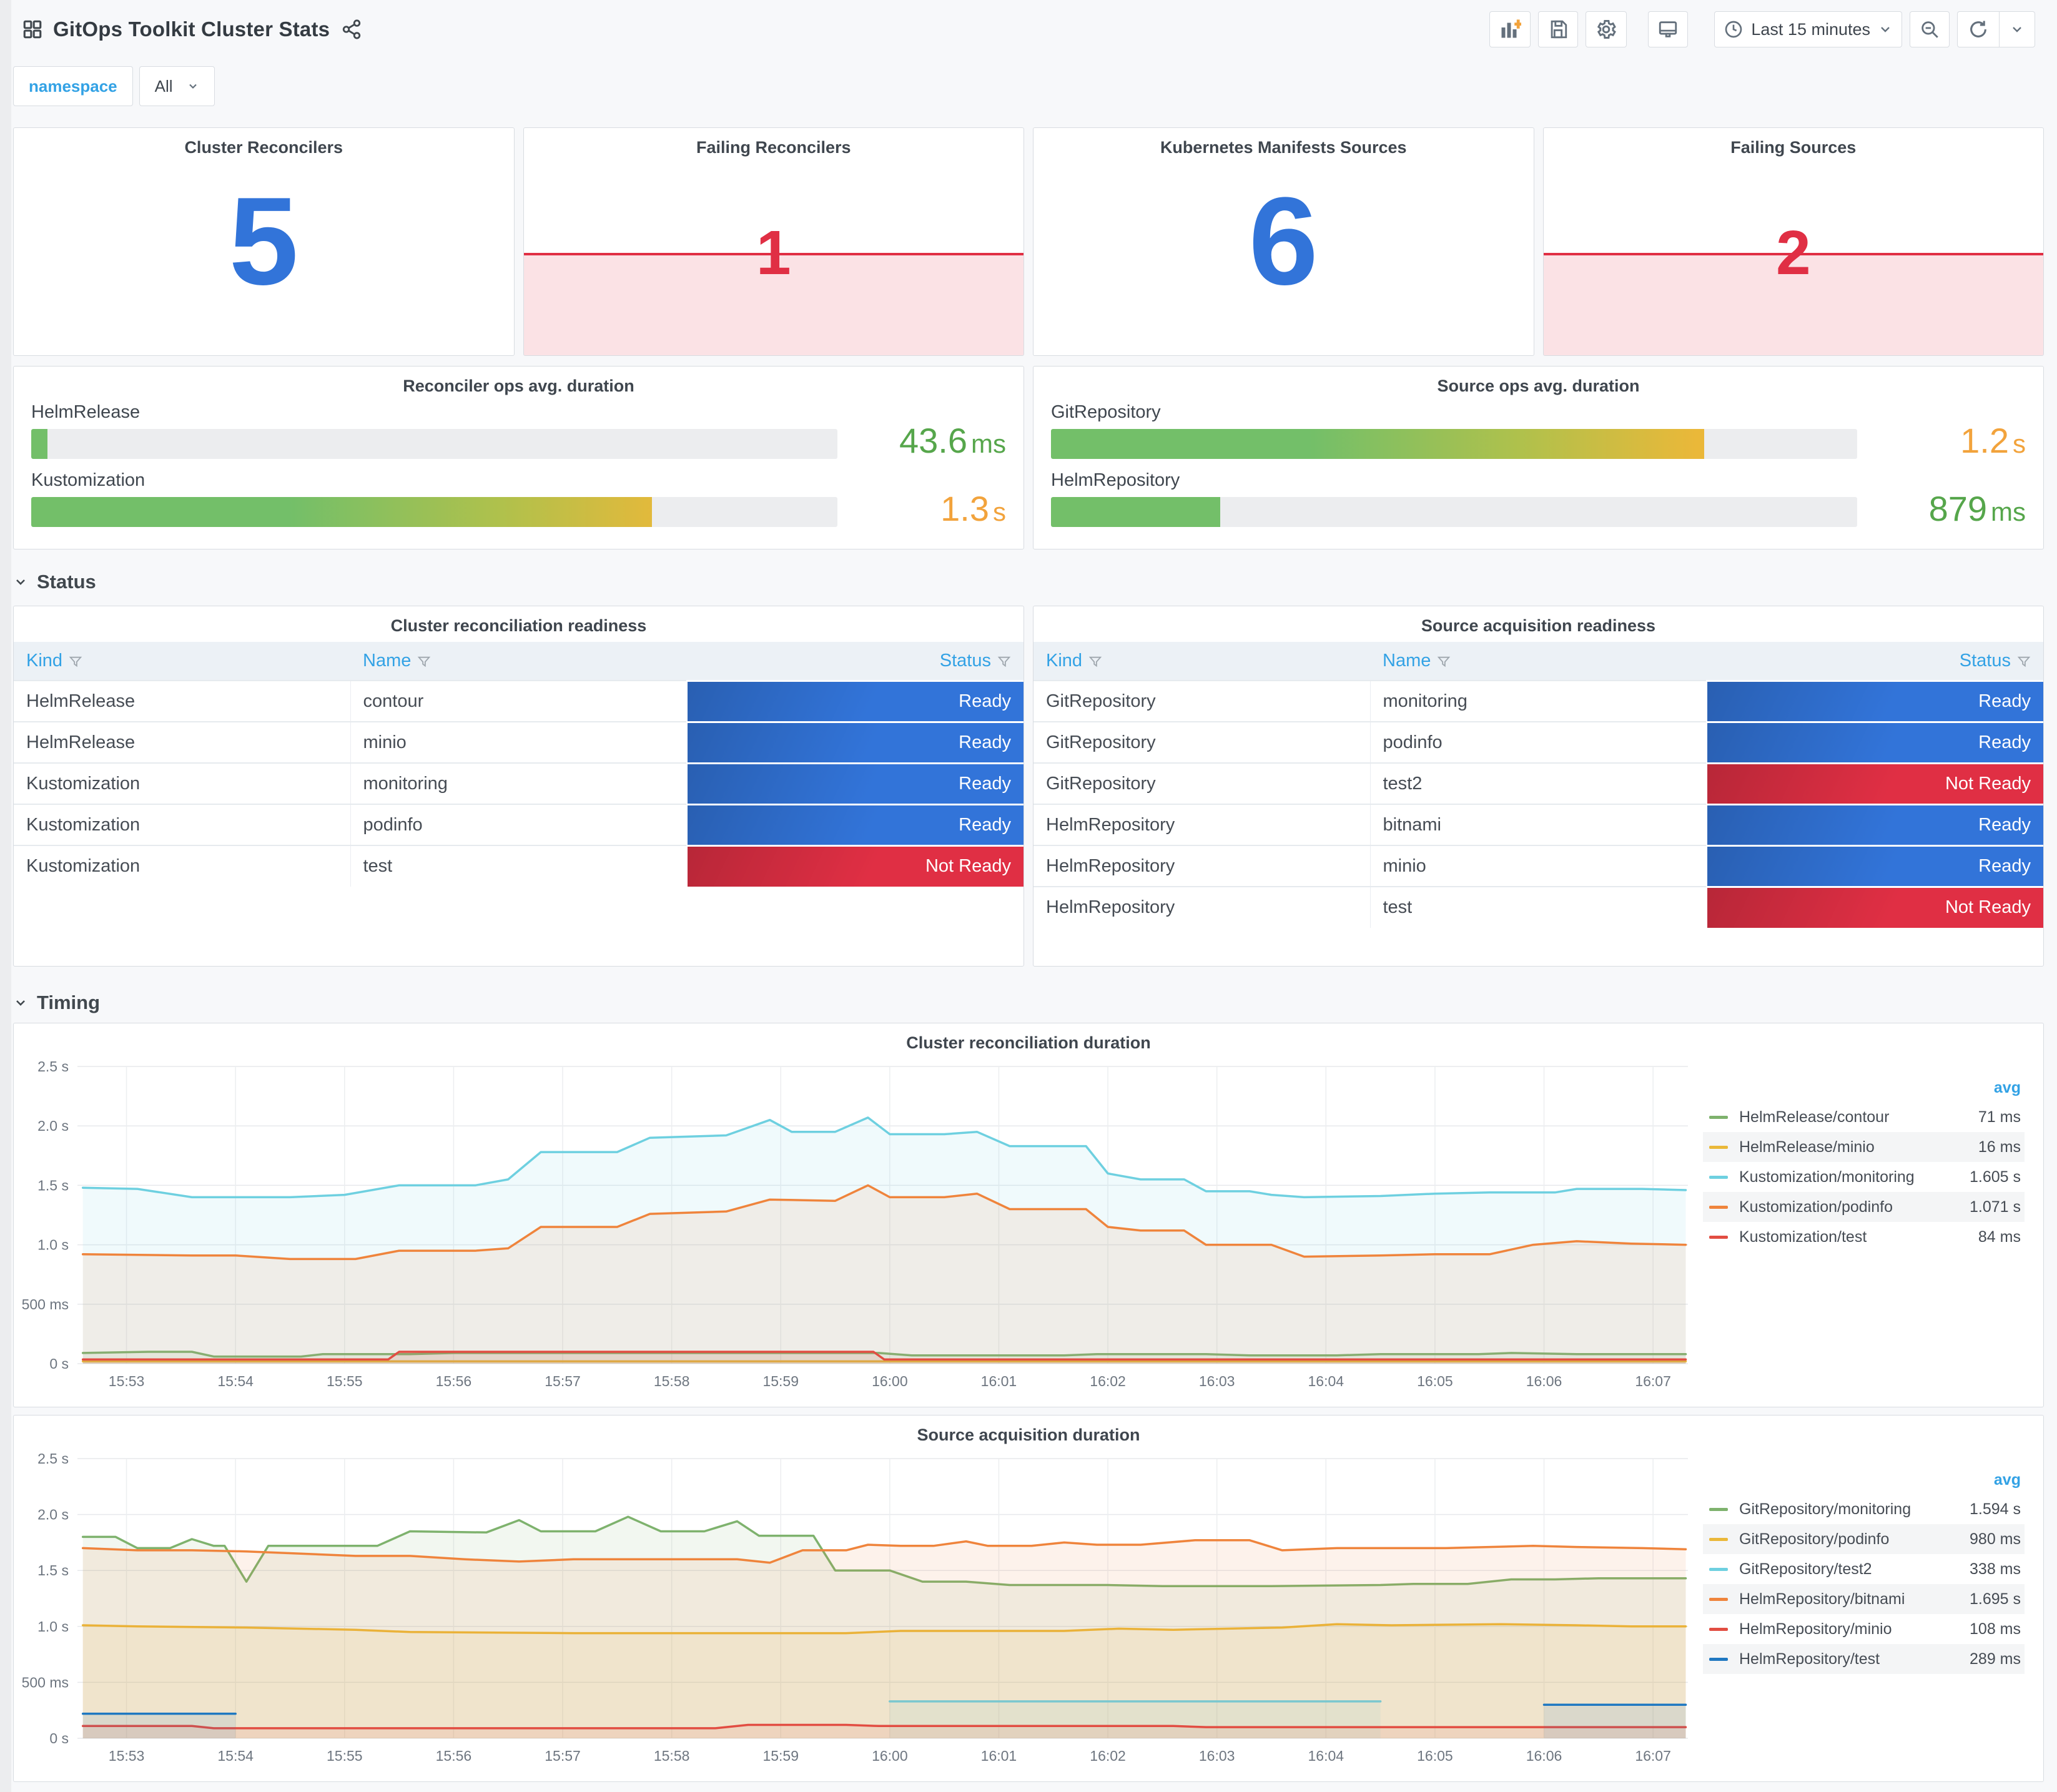 The width and height of the screenshot is (2057, 1792). I want to click on stat-panel-kubernetes-manifests-sources: Kubernetes Manifests Sources 6, so click(1283, 241).